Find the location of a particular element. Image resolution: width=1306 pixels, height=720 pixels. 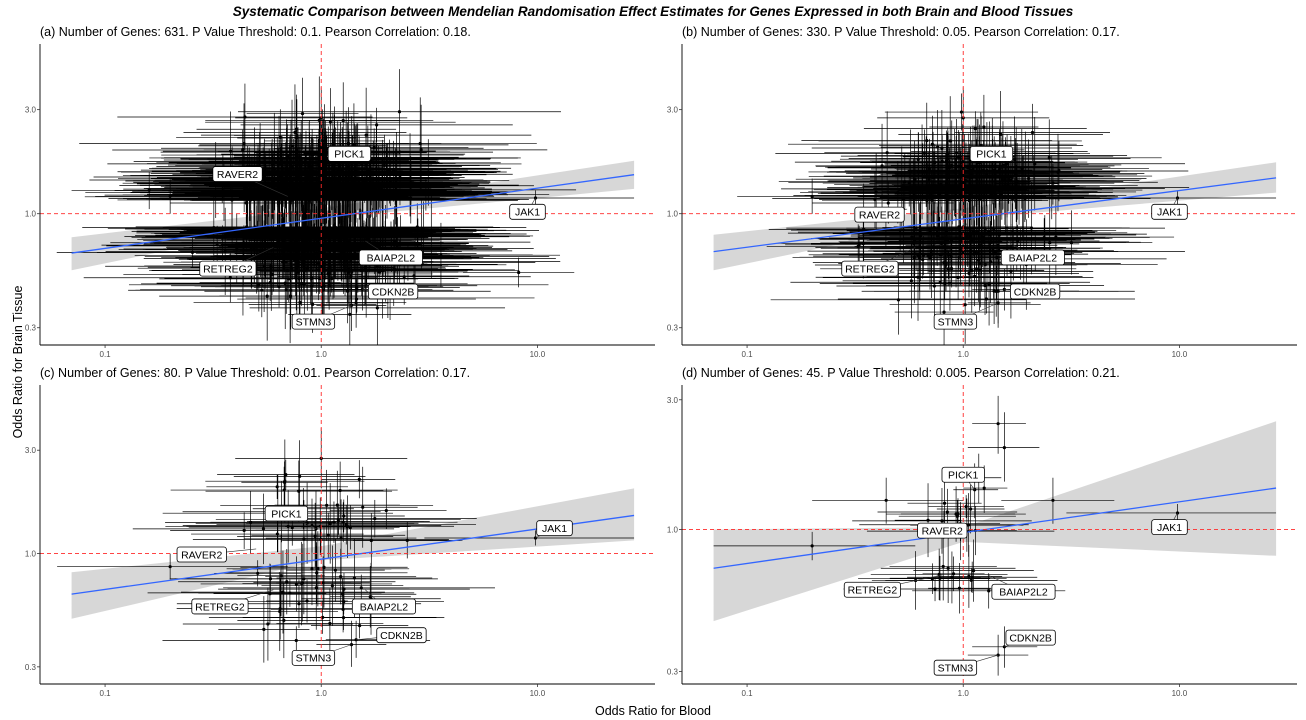

y-tick-label: 3.0 is located at coordinates (31, 110).